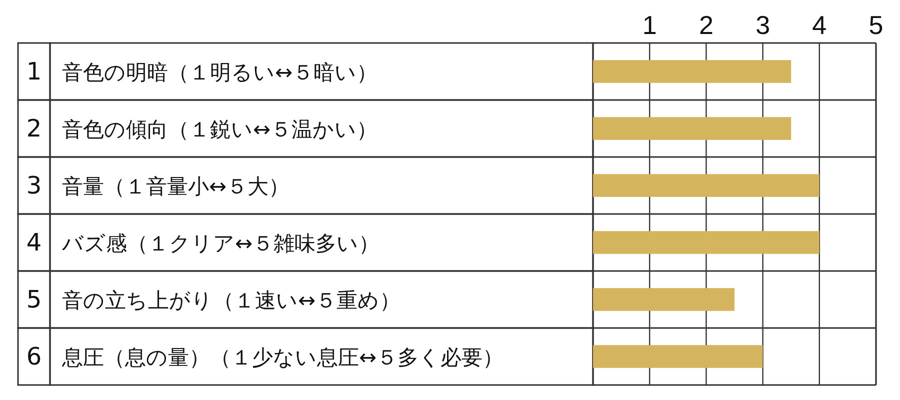  I want to click on y-tick-label: 3 音量（１音量小↔５大）, so click(158, 186).